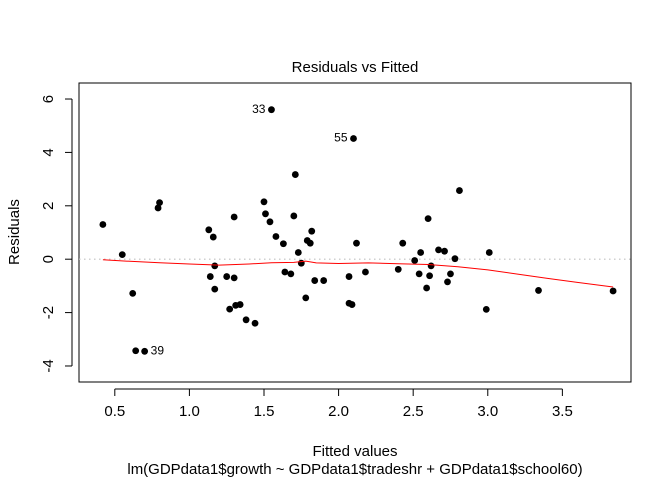 The width and height of the screenshot is (672, 480). I want to click on x-tick-label: 1.5, so click(264, 411).